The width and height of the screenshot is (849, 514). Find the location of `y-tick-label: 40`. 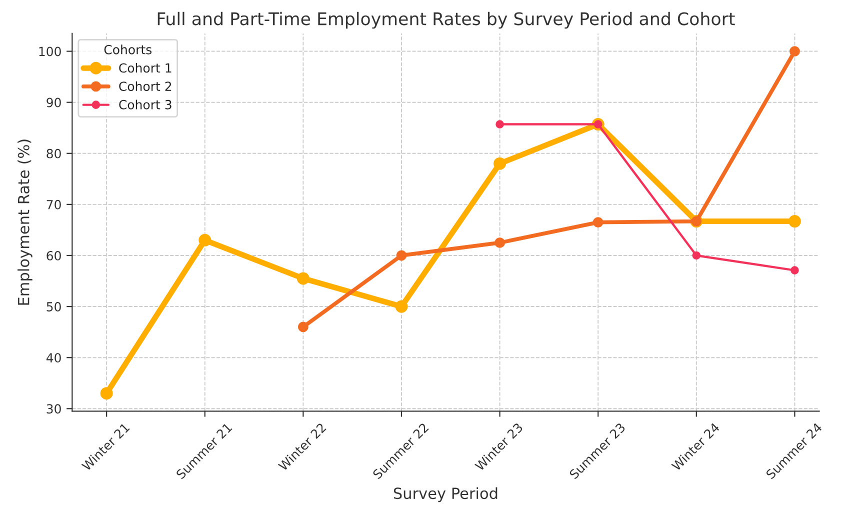

y-tick-label: 40 is located at coordinates (53, 358).